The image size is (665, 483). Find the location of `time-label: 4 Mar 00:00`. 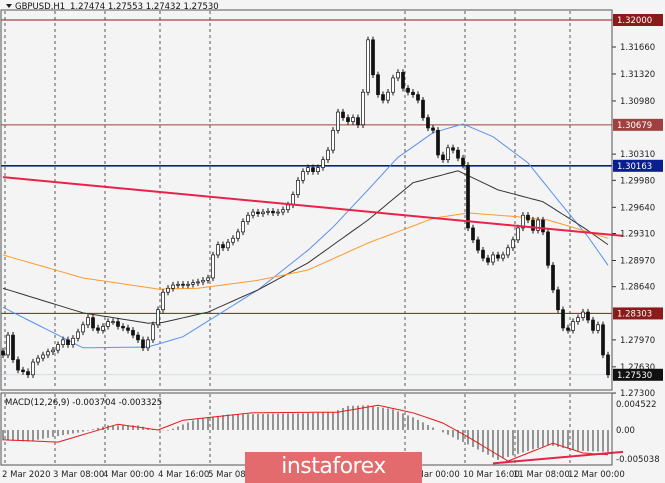

time-label: 4 Mar 00:00 is located at coordinates (128, 475).